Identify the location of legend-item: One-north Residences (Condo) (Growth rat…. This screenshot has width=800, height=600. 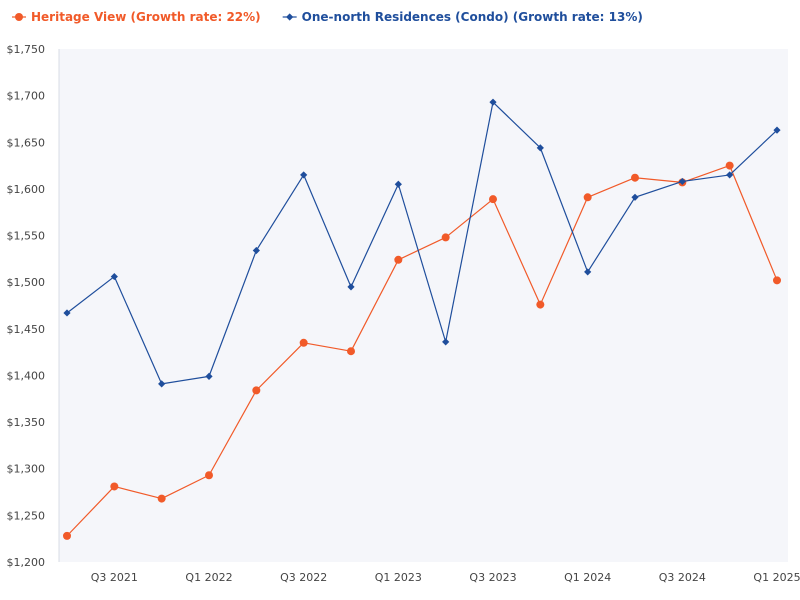
(462, 17).